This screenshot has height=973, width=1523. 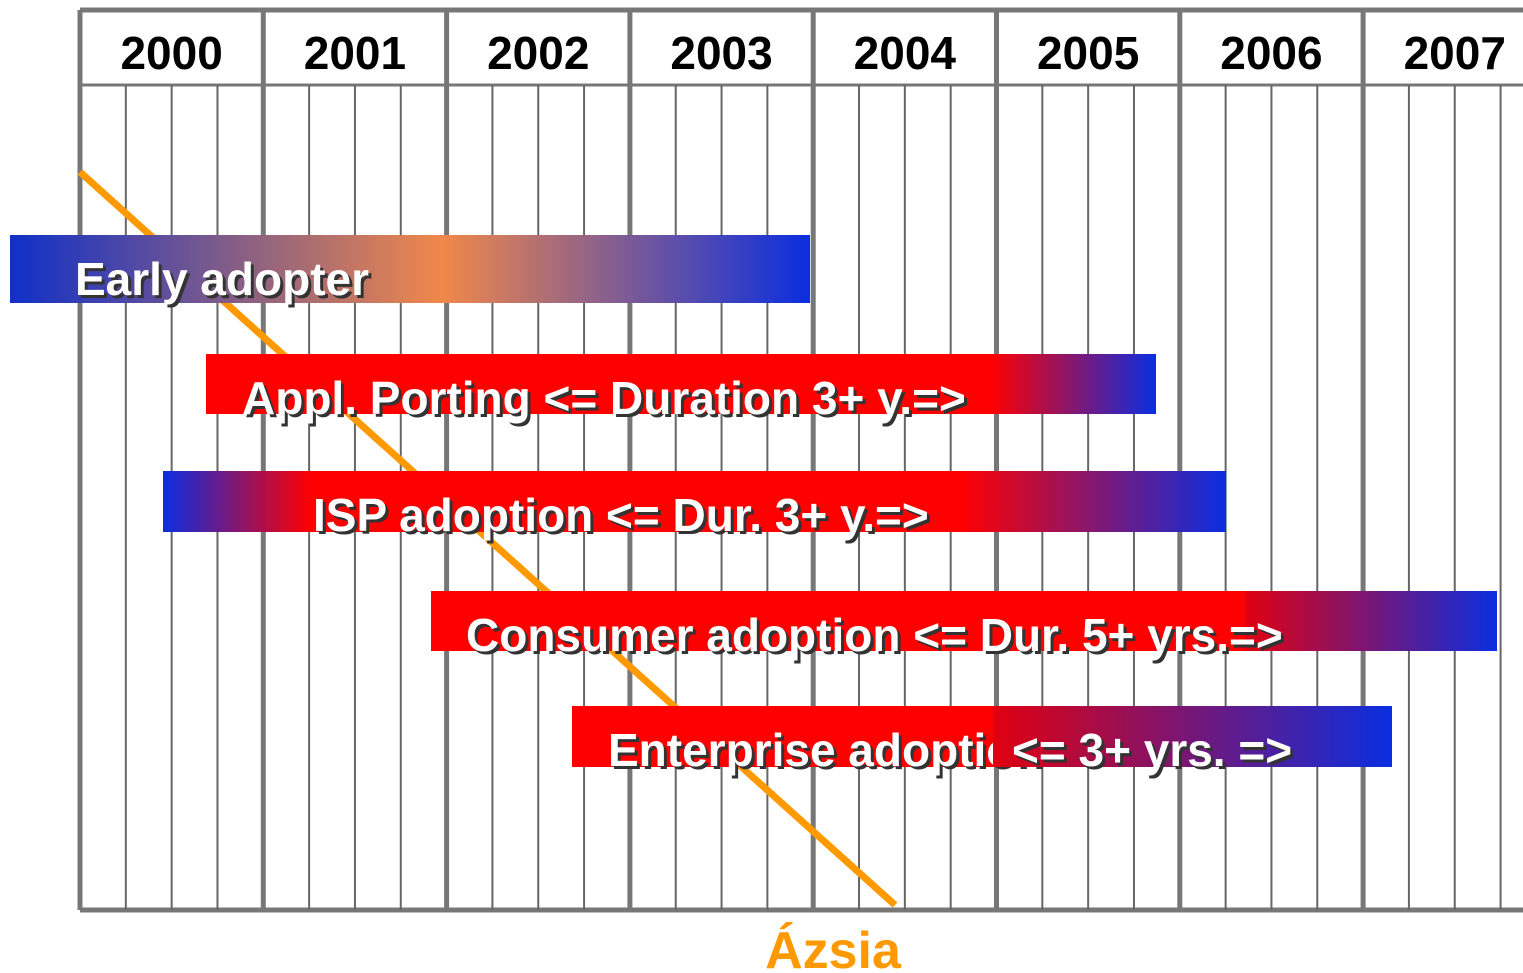 What do you see at coordinates (624, 518) in the screenshot?
I see `bar-label-shadow: ISP adoption <= Dur. 3+ y.=>` at bounding box center [624, 518].